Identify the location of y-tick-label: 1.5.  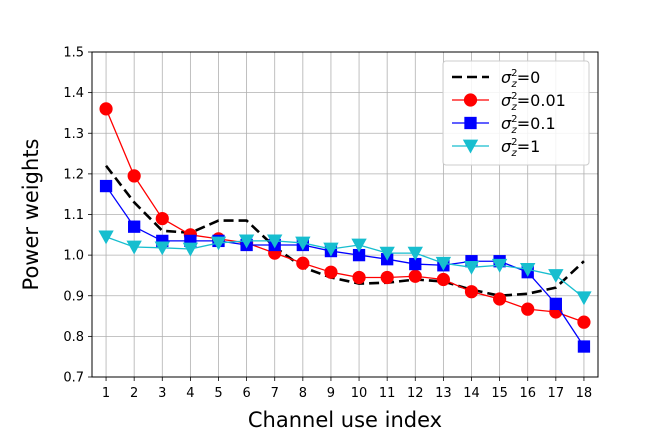
(73, 53).